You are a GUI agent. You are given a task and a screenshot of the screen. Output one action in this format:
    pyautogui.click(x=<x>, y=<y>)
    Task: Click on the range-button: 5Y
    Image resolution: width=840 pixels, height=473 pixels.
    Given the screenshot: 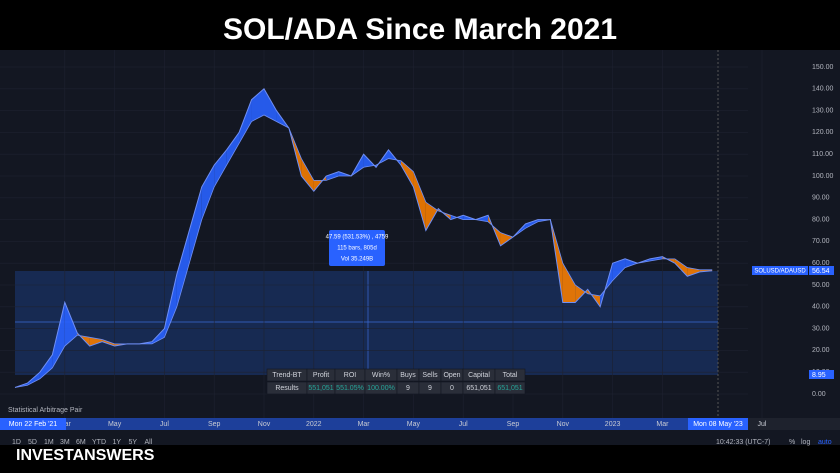 What is the action you would take?
    pyautogui.click(x=133, y=442)
    